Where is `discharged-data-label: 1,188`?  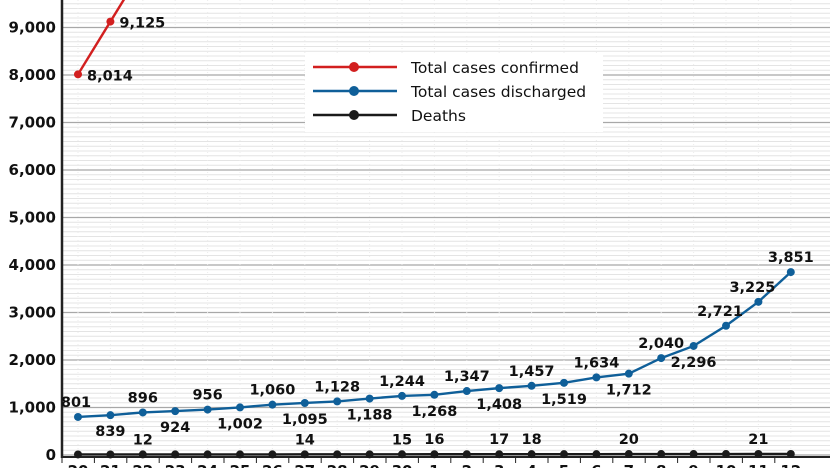 discharged-data-label: 1,188 is located at coordinates (370, 416).